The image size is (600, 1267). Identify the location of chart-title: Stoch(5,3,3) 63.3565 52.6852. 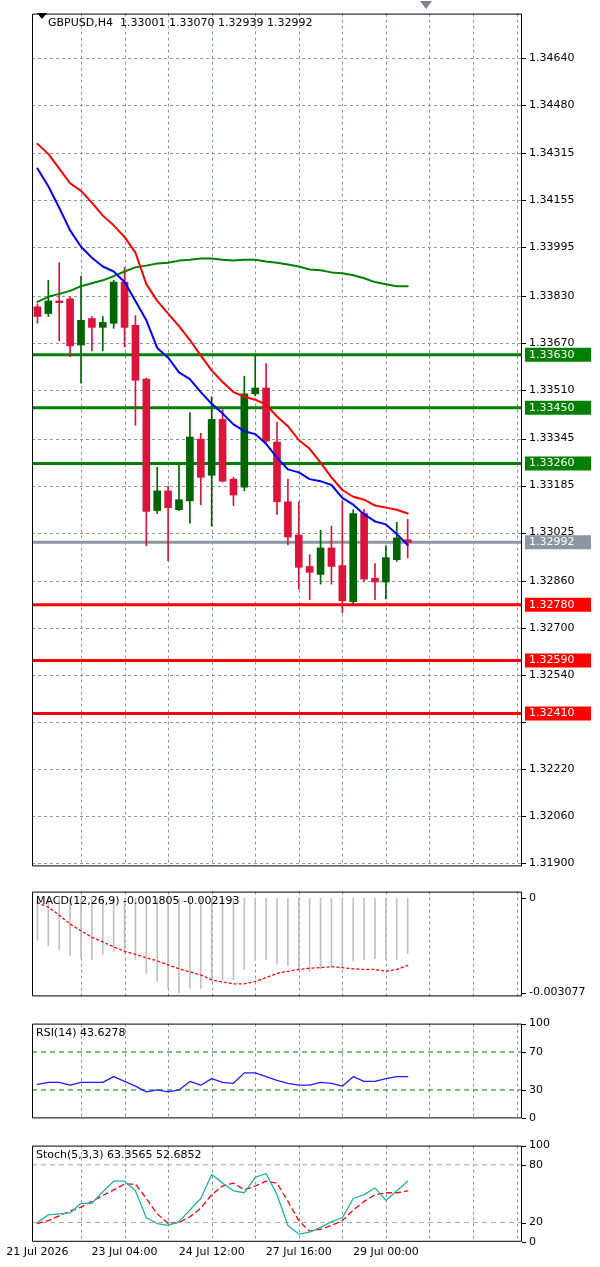
(119, 1154).